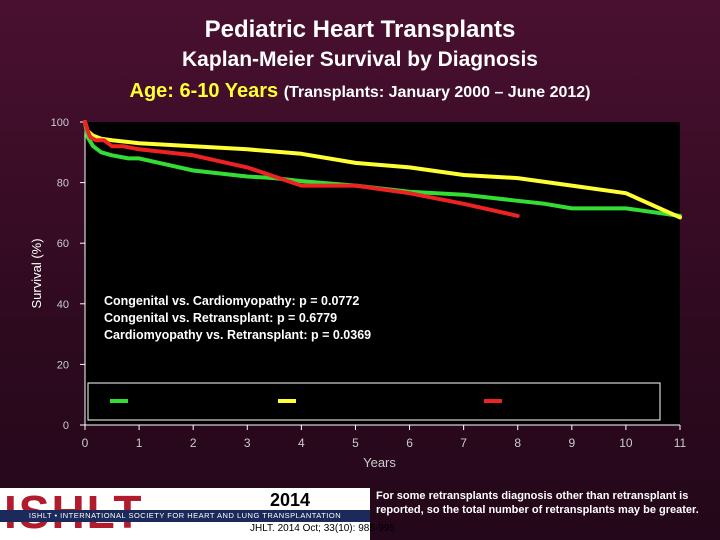 The width and height of the screenshot is (720, 540). What do you see at coordinates (66, 426) in the screenshot?
I see `y-tick-label: 0` at bounding box center [66, 426].